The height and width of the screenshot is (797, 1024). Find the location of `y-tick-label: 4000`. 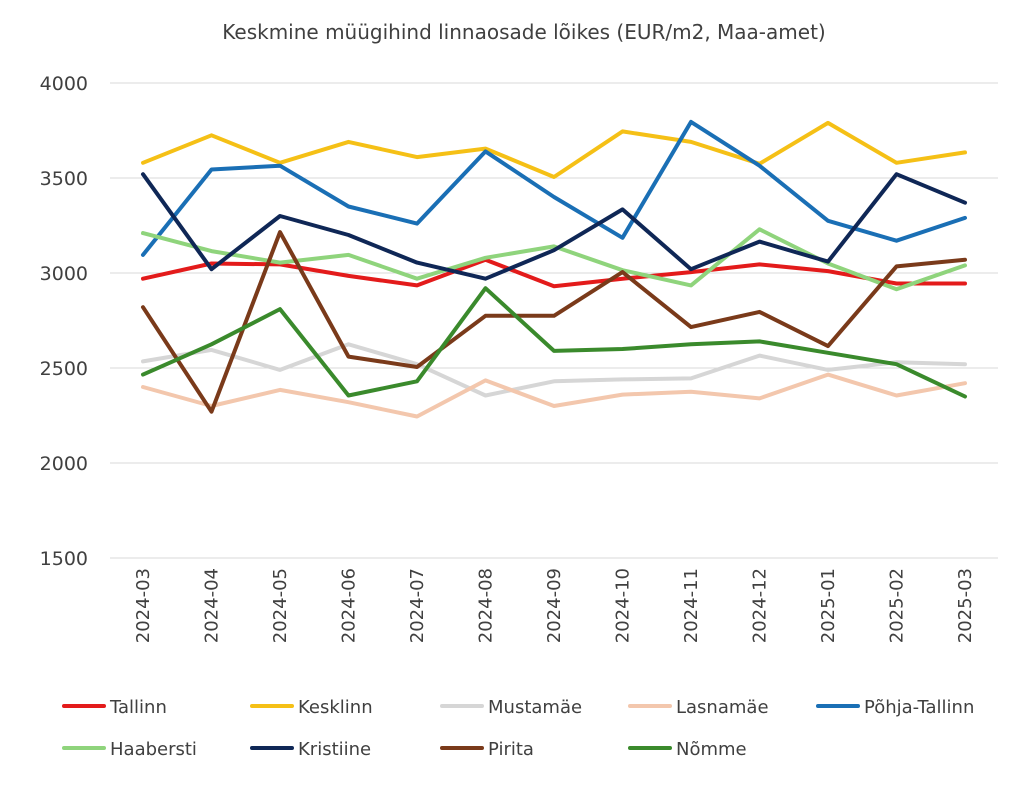

y-tick-label: 4000 is located at coordinates (64, 84).